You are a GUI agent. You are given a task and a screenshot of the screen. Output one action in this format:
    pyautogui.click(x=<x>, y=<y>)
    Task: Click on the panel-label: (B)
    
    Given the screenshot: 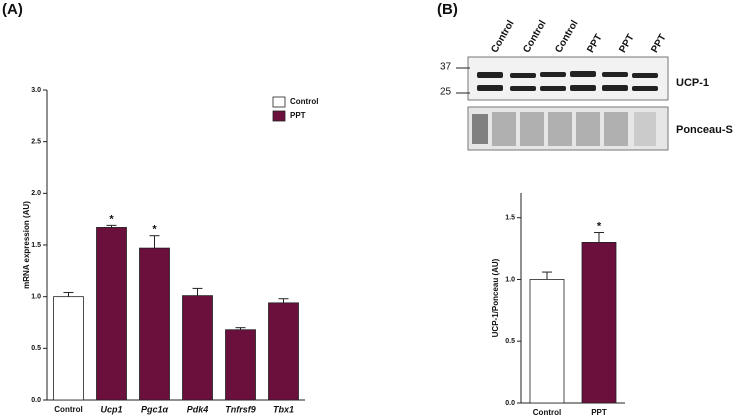 What is the action you would take?
    pyautogui.click(x=447, y=9)
    